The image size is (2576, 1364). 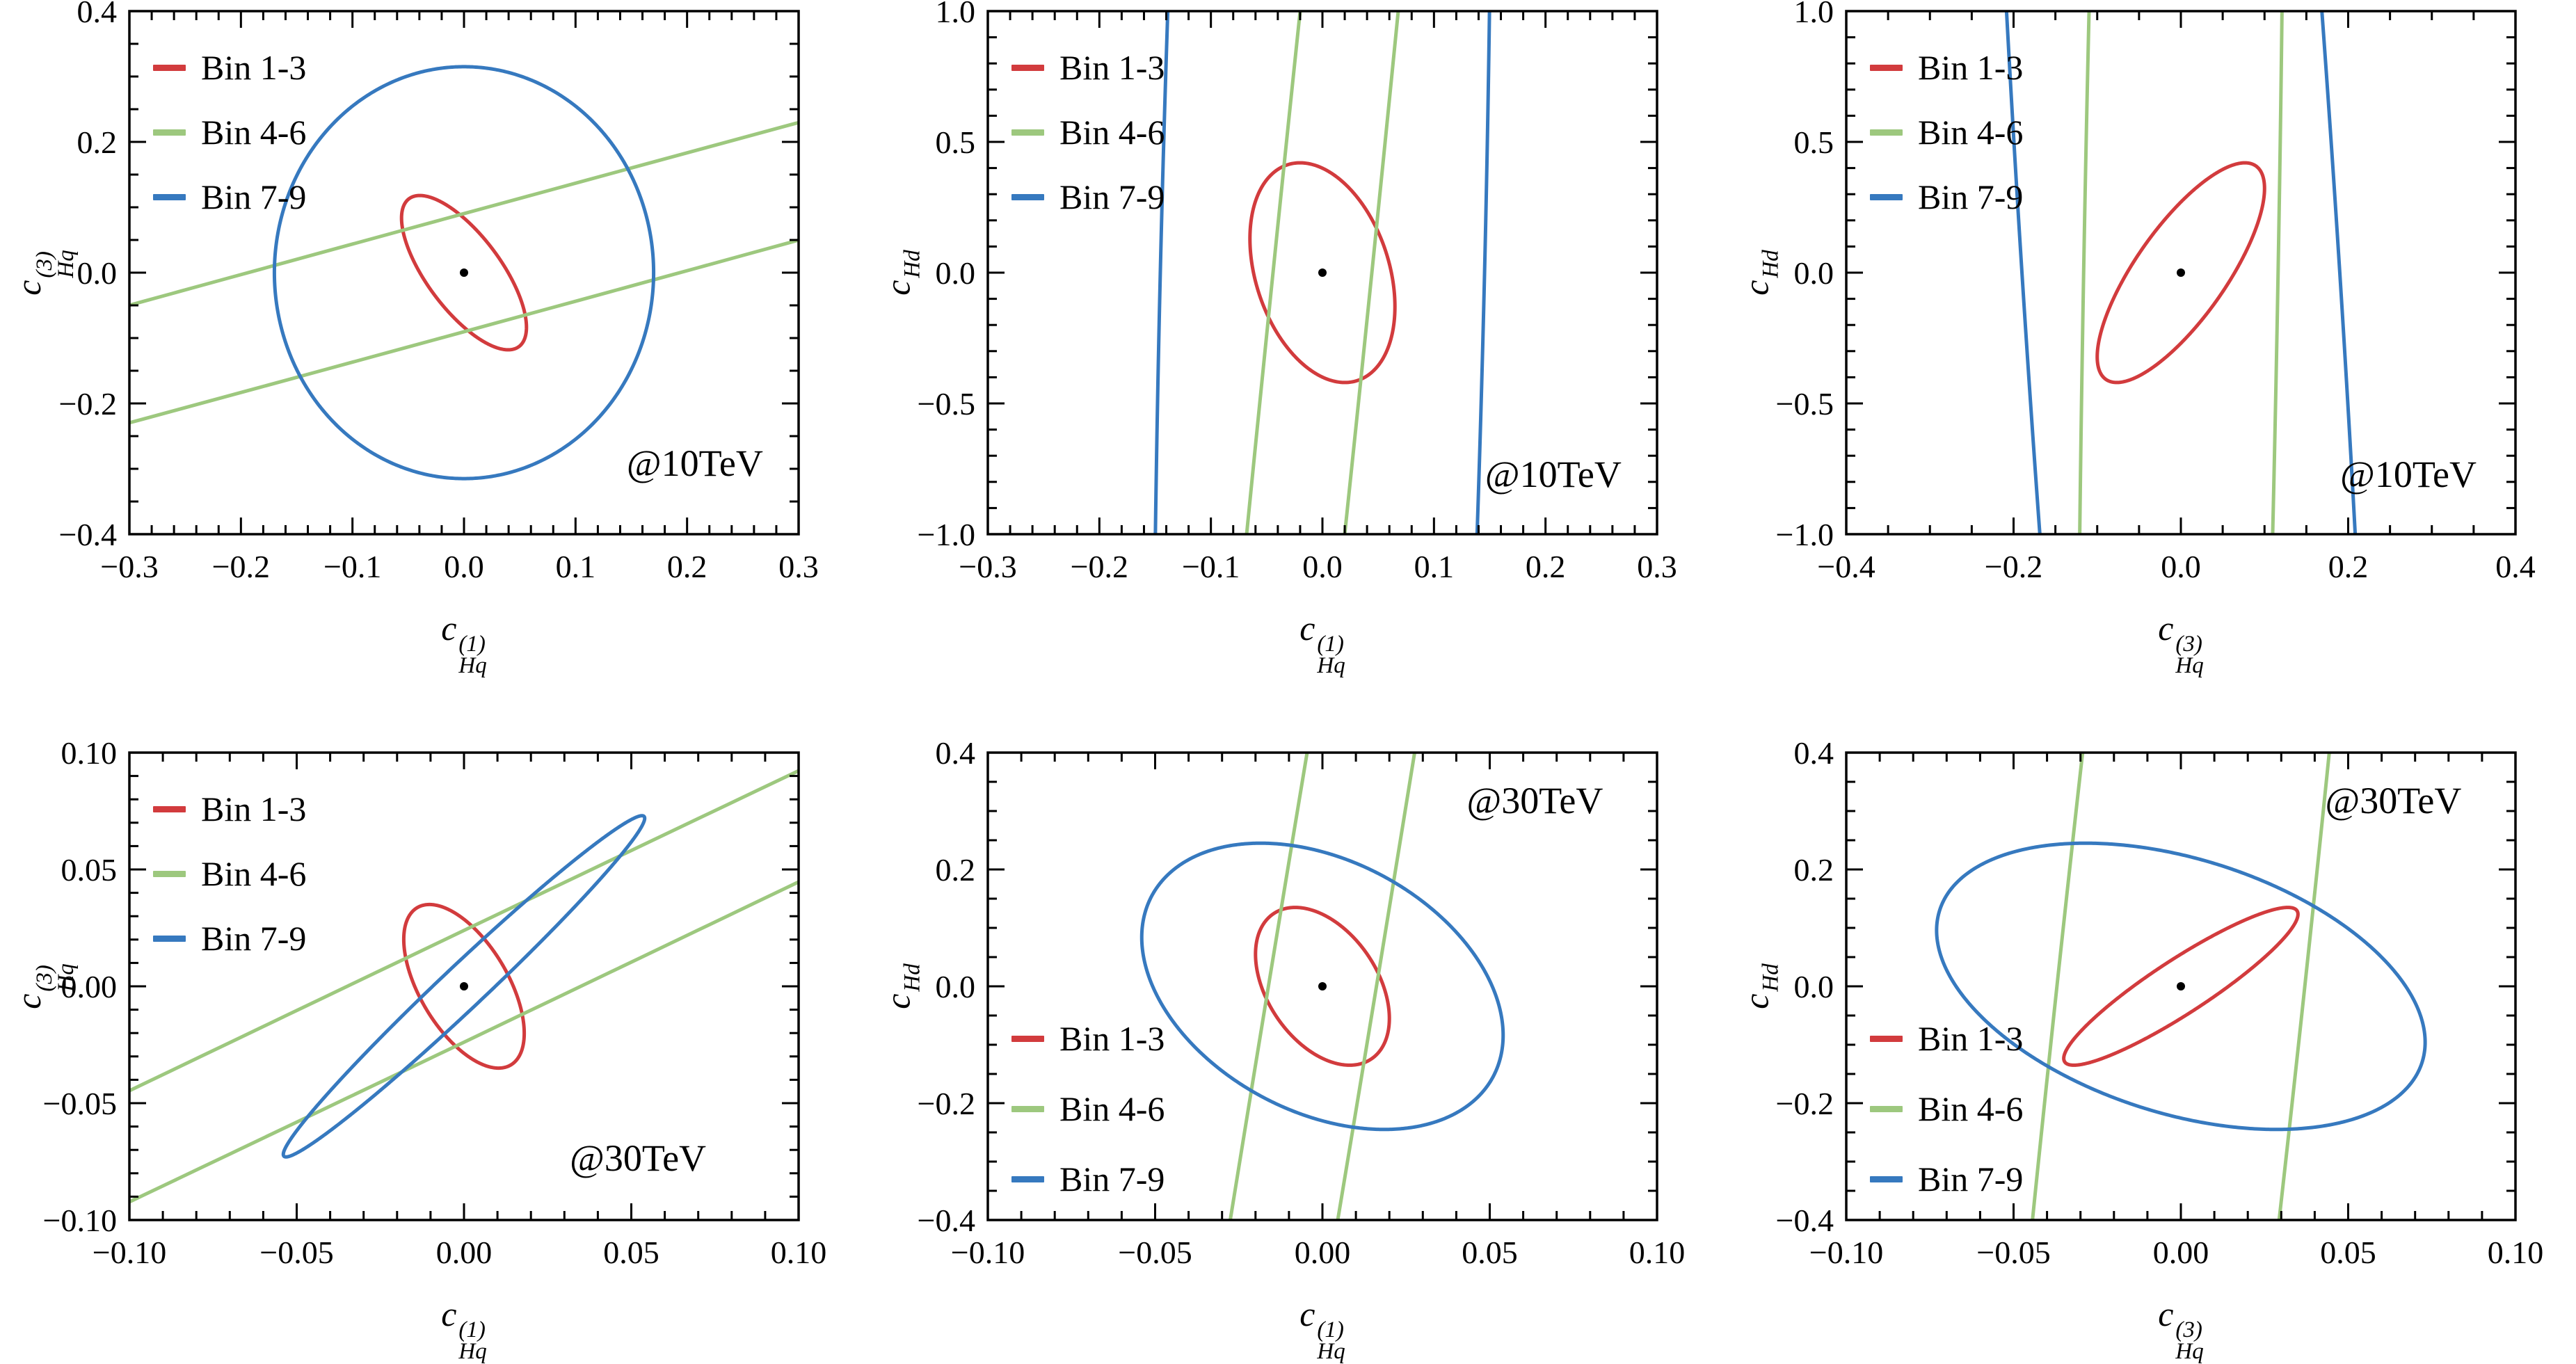 I want to click on y-tick-label: 0.5, so click(x=1814, y=142).